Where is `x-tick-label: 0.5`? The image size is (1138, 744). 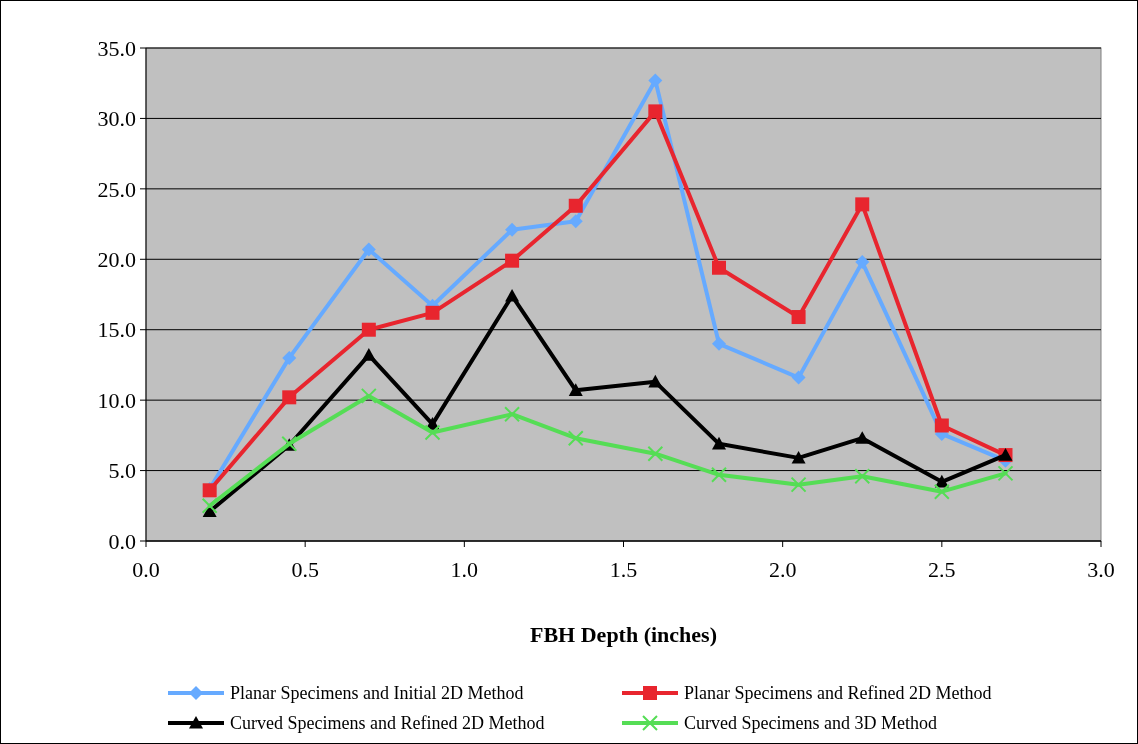
x-tick-label: 0.5 is located at coordinates (305, 569).